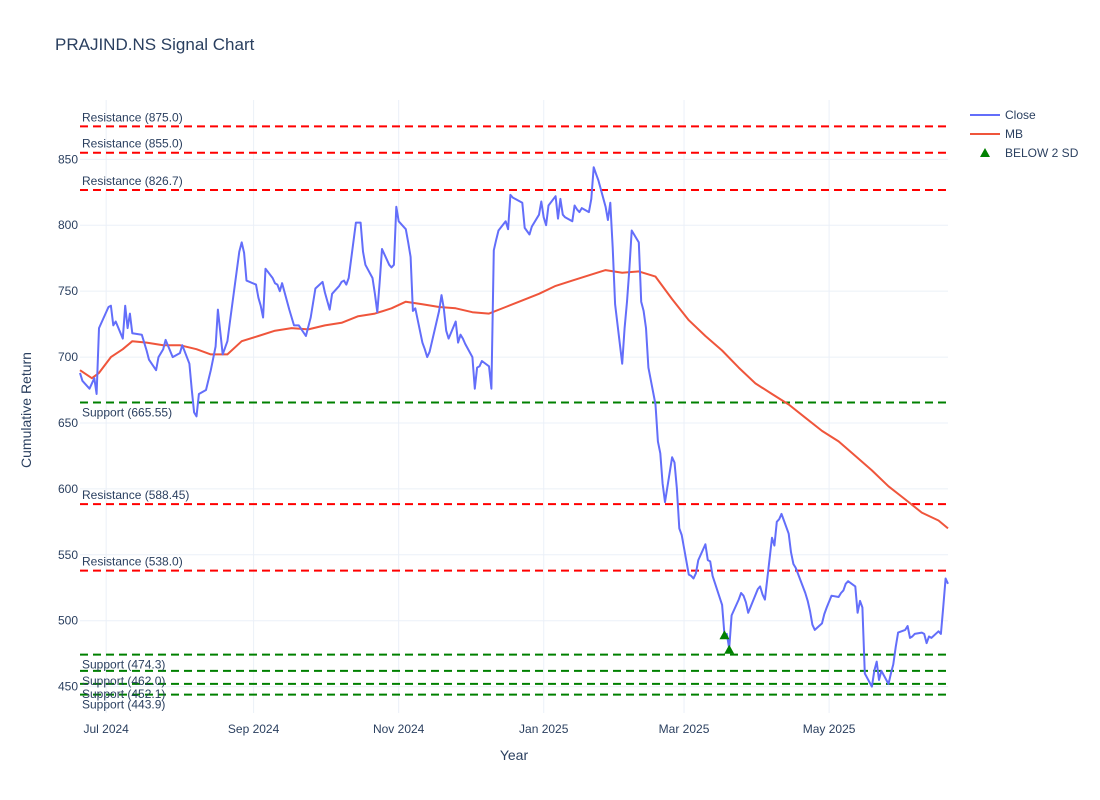  What do you see at coordinates (123, 681) in the screenshot?
I see `support-label-462: Support (462.0)` at bounding box center [123, 681].